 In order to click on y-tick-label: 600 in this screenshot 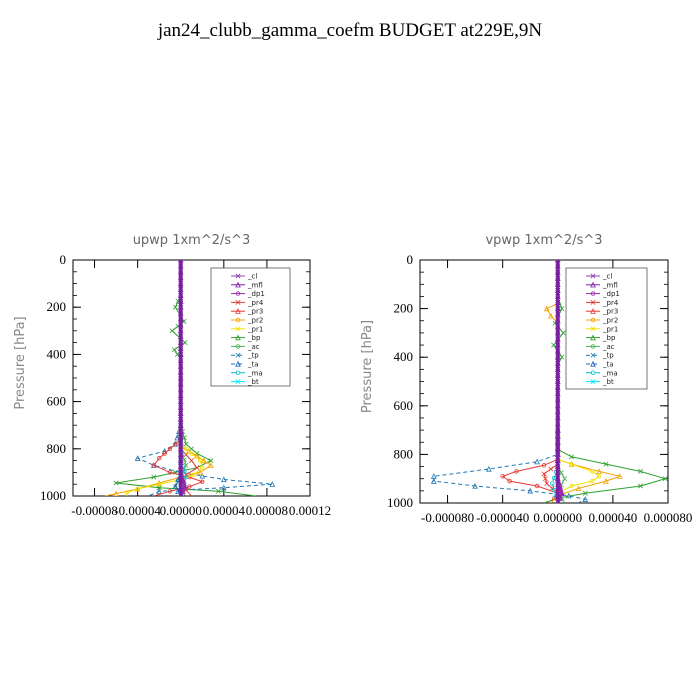, I will do `click(404, 405)`.